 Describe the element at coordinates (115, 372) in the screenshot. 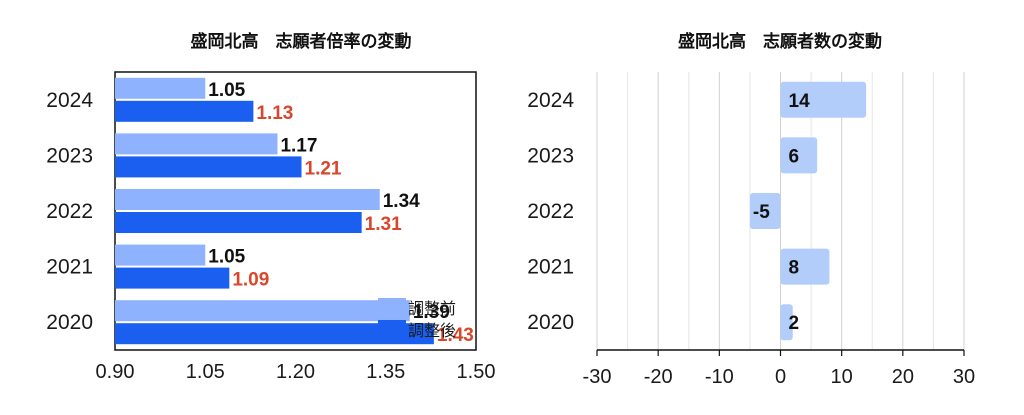

I see `ratio-x-tick-label: 0.90` at that location.